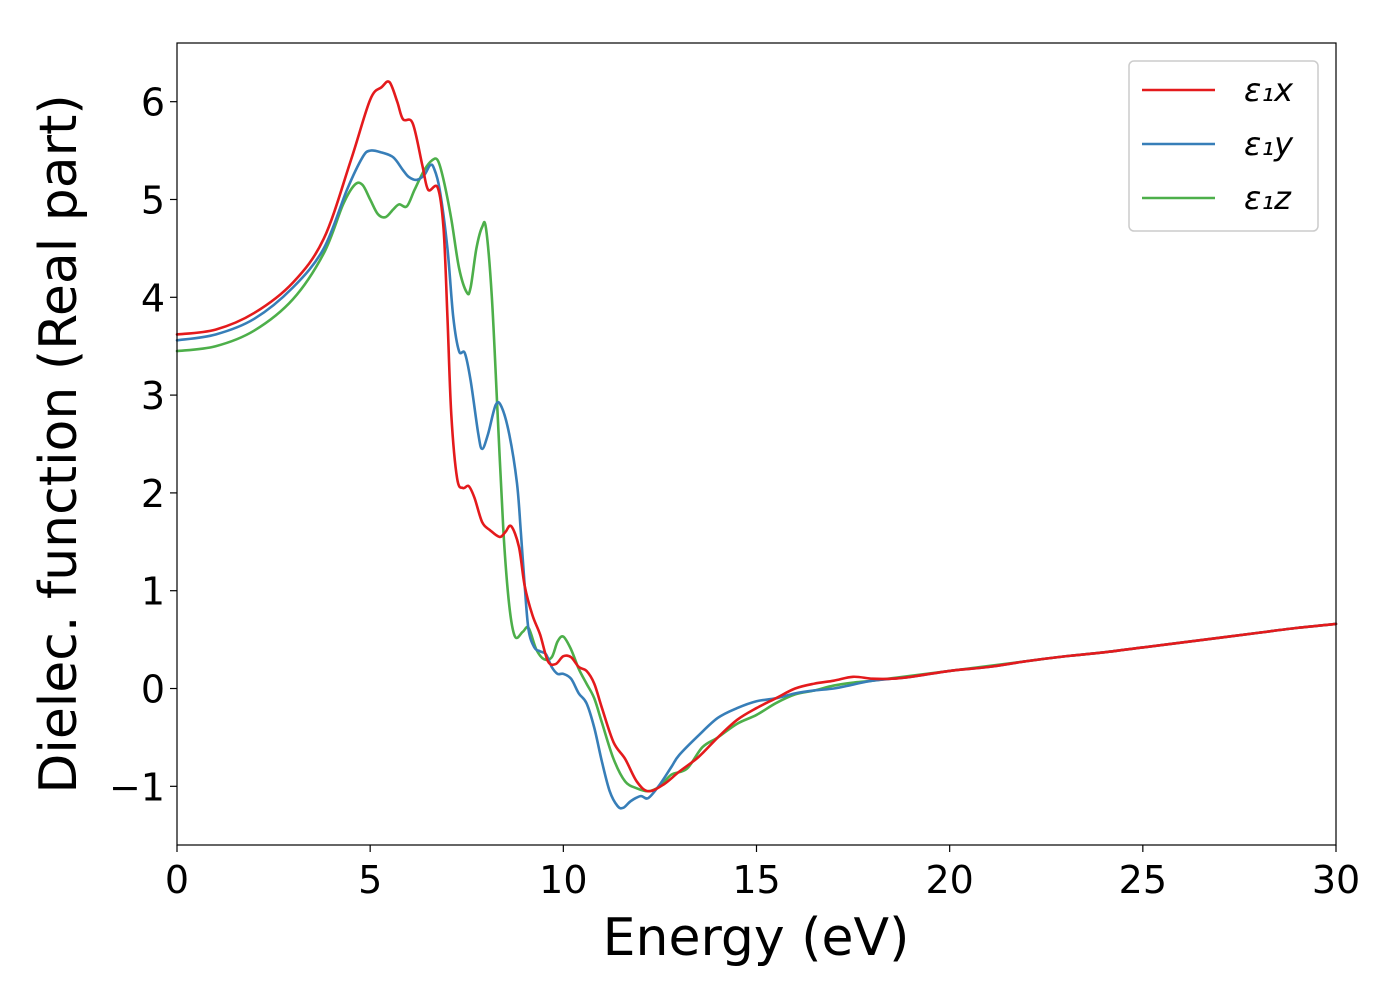  Describe the element at coordinates (370, 880) in the screenshot. I see `x-tick-label: 5` at that location.